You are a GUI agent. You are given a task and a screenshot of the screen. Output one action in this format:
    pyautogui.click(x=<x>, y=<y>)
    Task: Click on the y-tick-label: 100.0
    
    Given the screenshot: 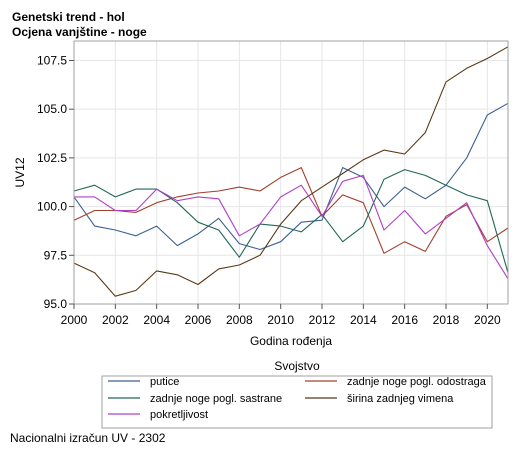 What is the action you would take?
    pyautogui.click(x=52, y=207)
    